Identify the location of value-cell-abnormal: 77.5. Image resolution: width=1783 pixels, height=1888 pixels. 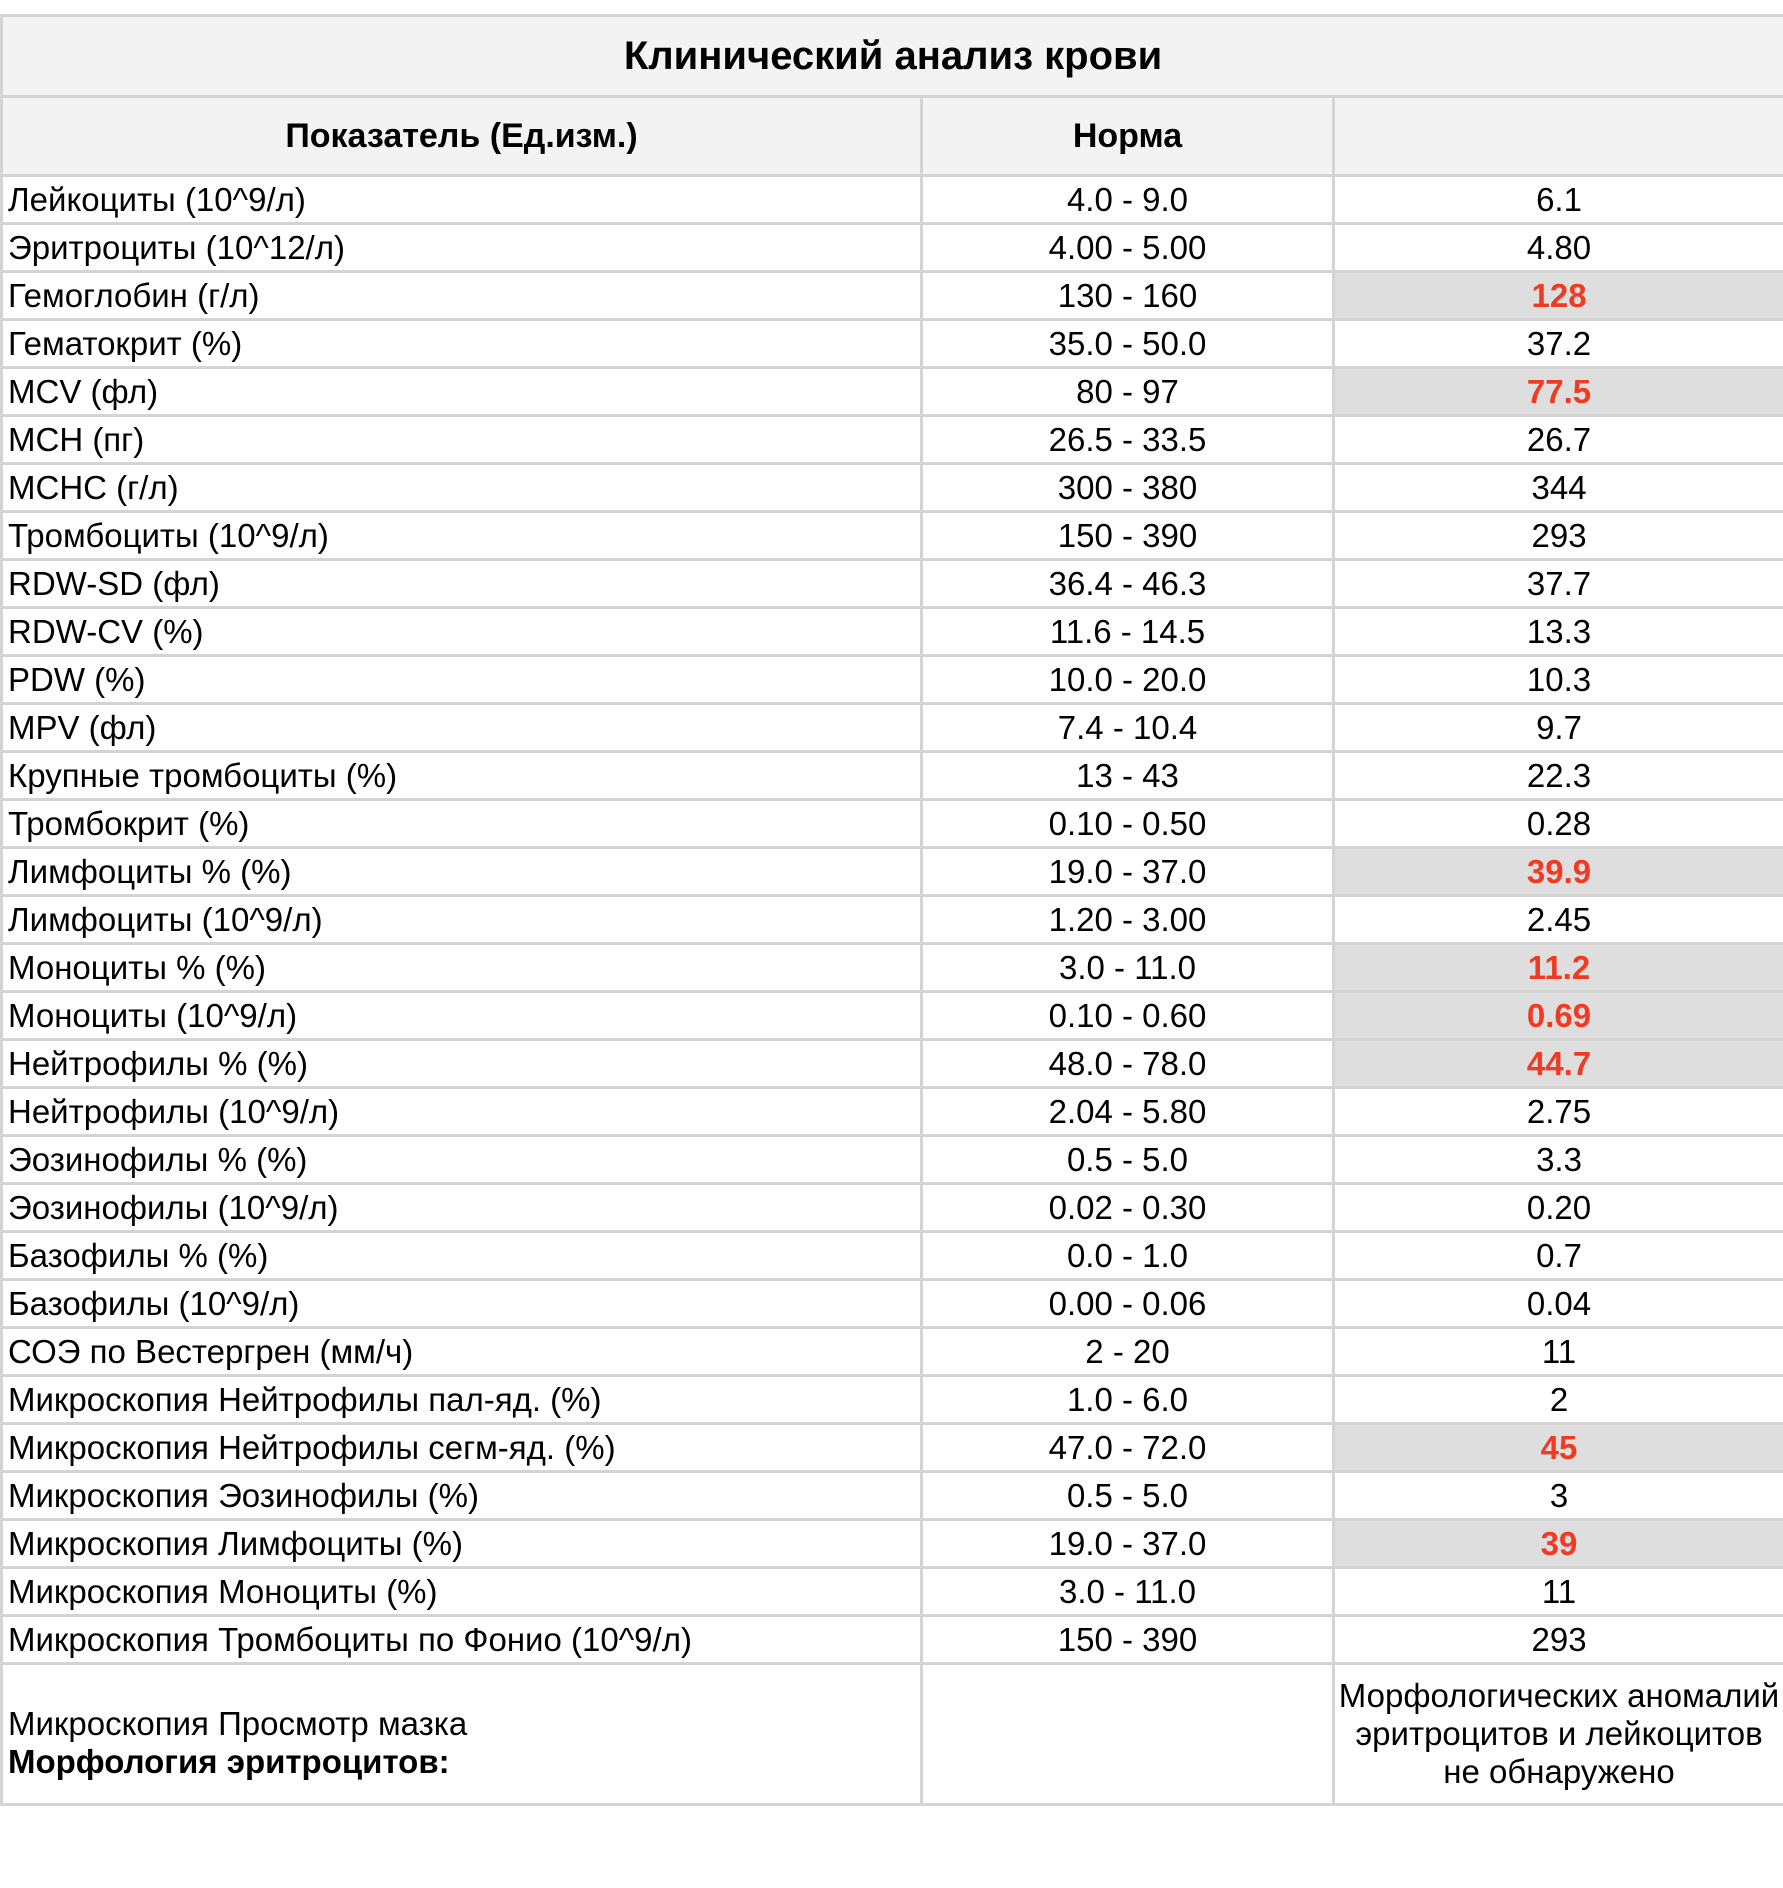
(1557, 391).